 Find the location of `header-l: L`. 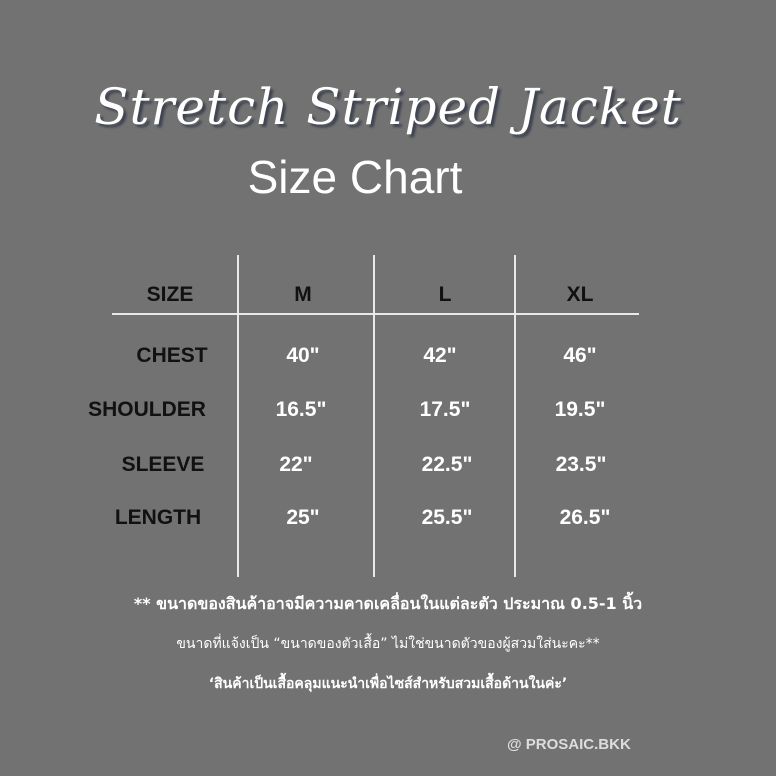

header-l: L is located at coordinates (445, 294).